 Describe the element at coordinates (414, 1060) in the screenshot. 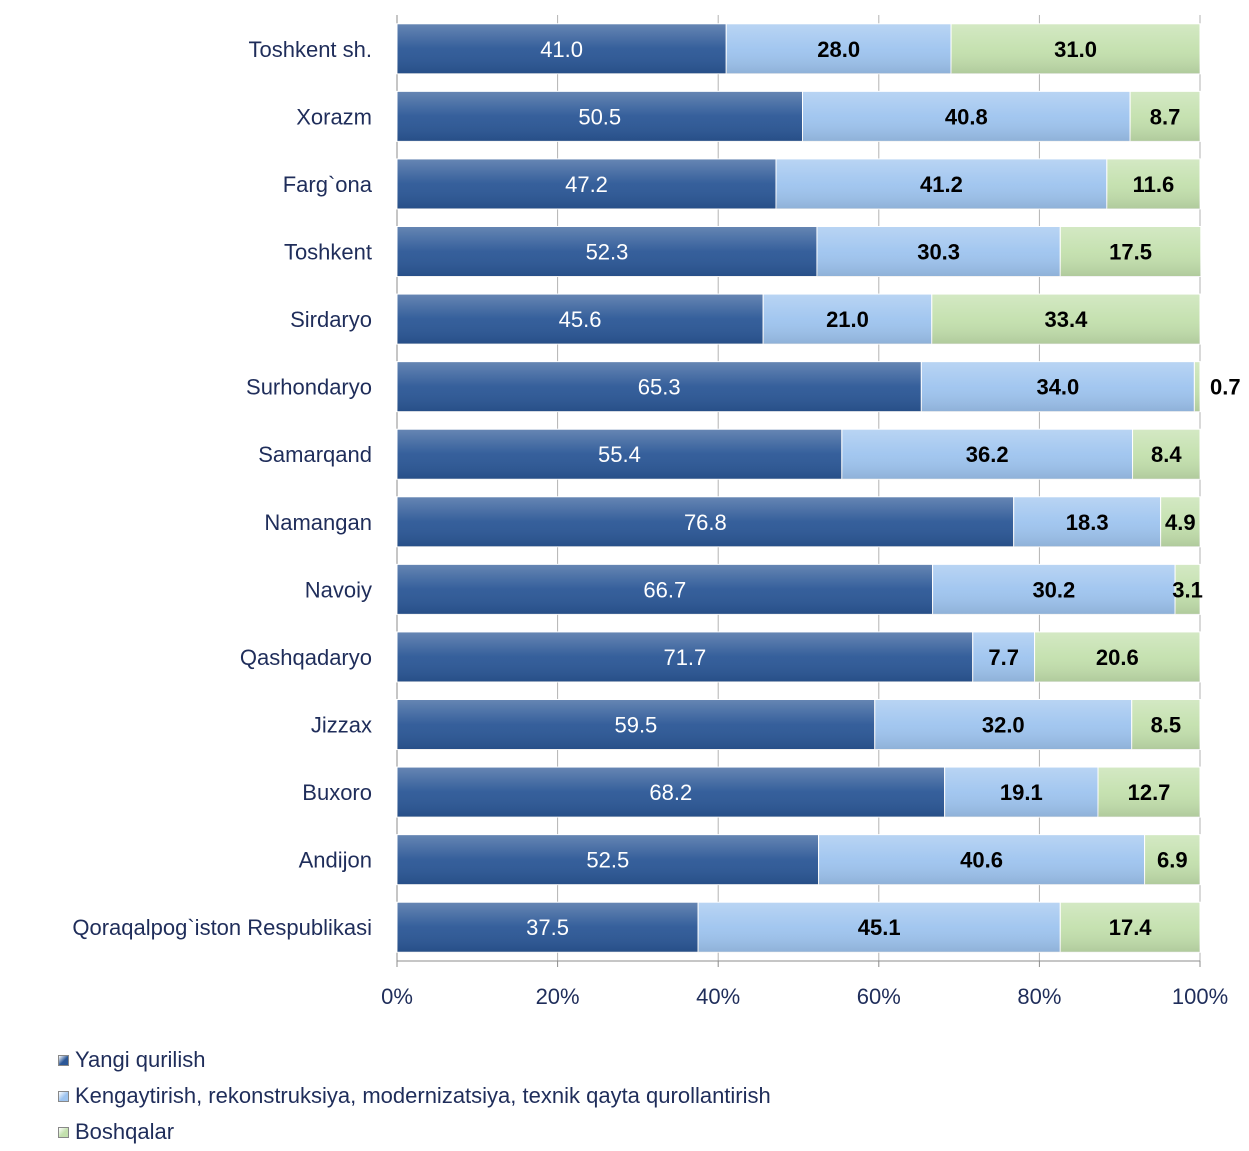

I see `legend-item: Yangi qurilish` at that location.